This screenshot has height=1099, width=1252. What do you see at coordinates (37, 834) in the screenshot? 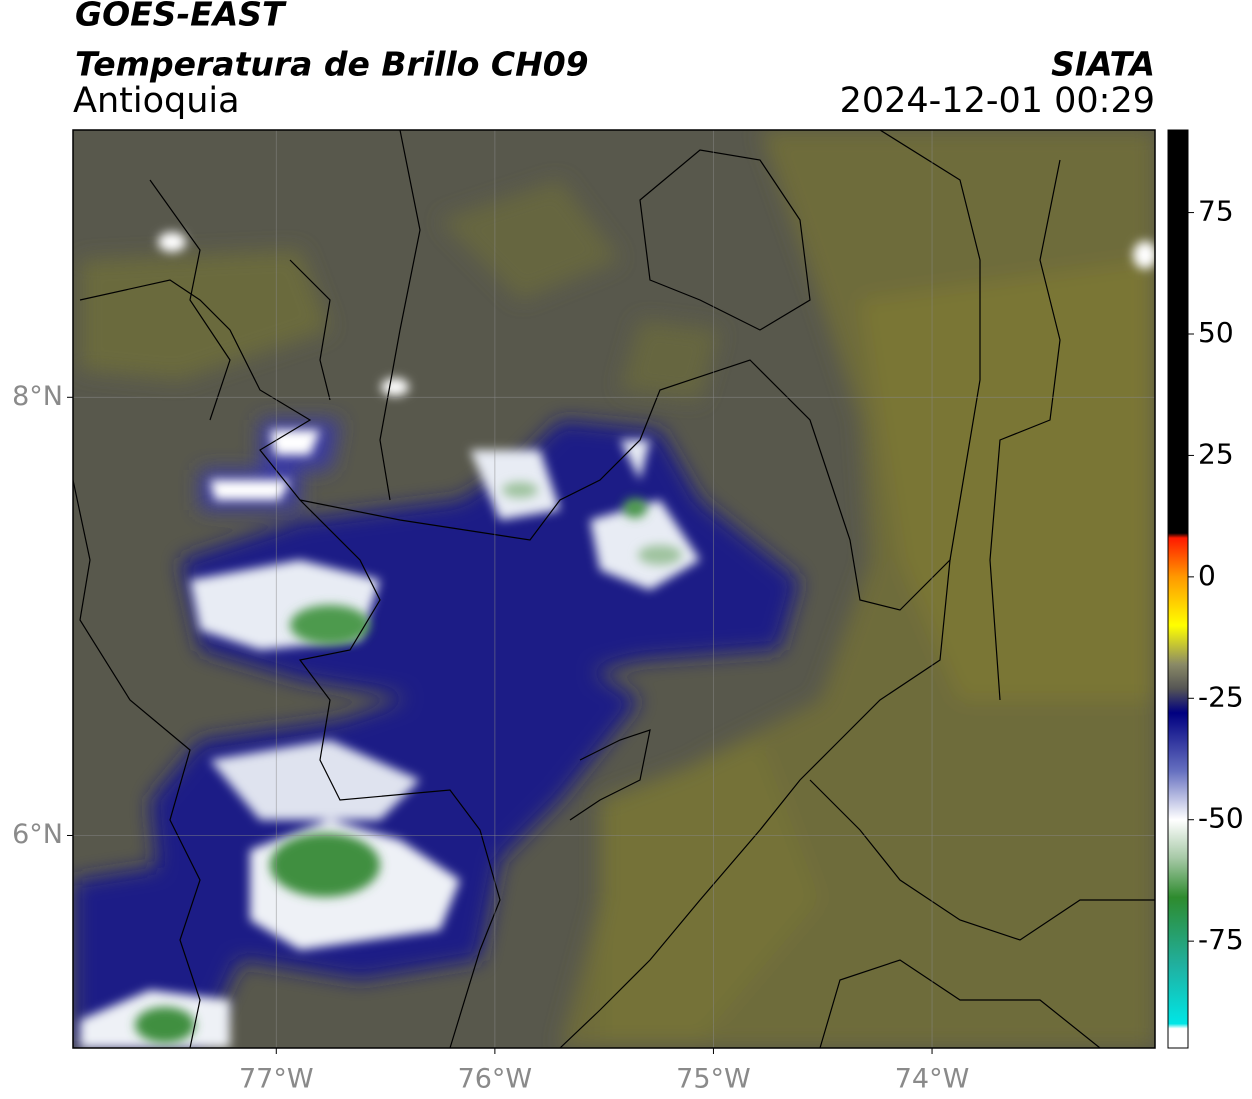
I see `lat-label: 6°N` at bounding box center [37, 834].